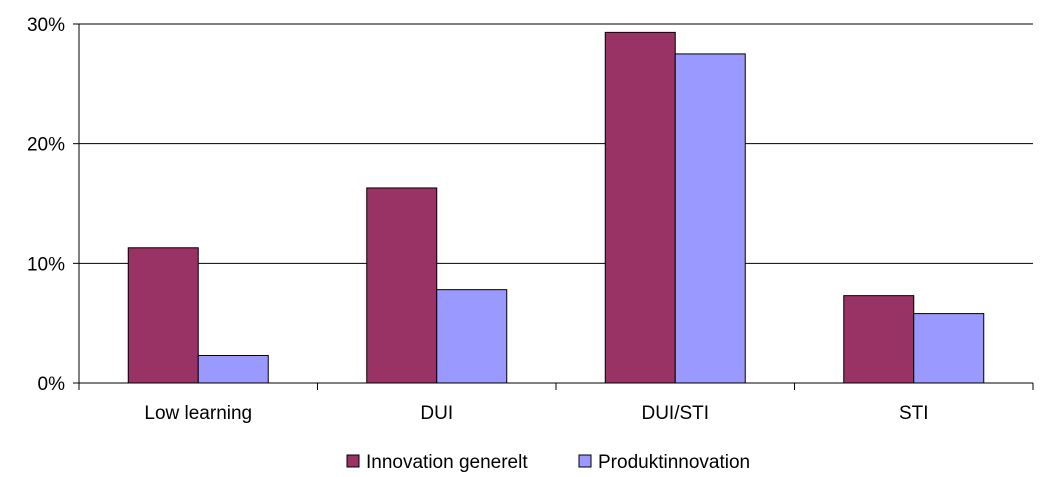 The height and width of the screenshot is (477, 1042). What do you see at coordinates (548, 462) in the screenshot?
I see `legend: Innovation generelt Produktinnovation` at bounding box center [548, 462].